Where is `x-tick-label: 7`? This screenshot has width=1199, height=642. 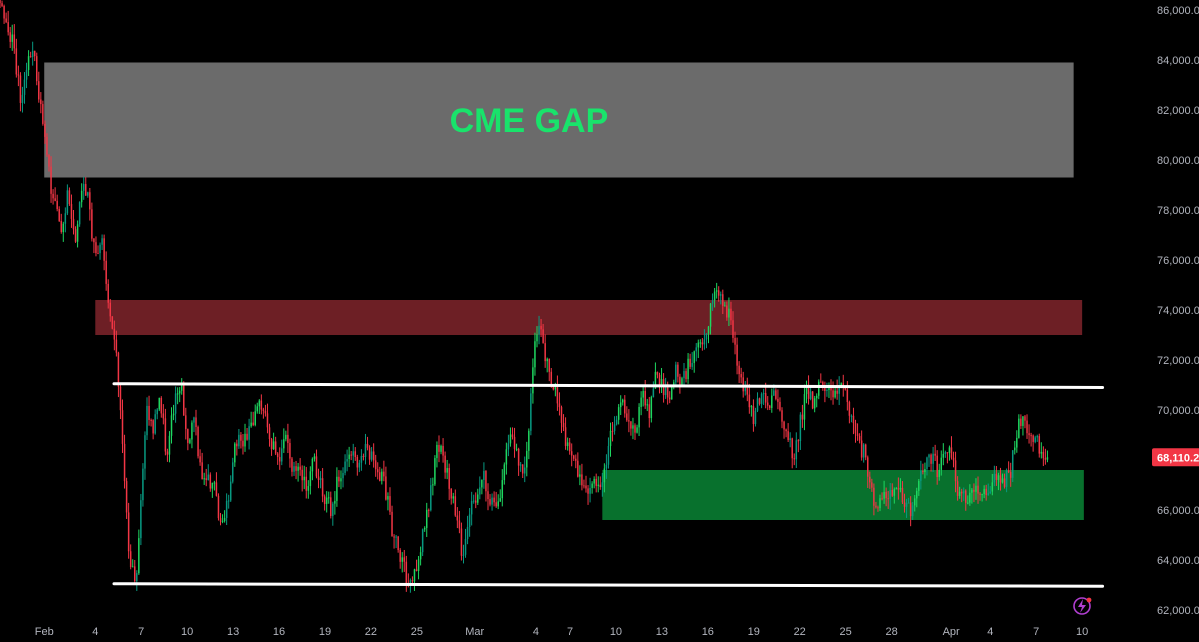
x-tick-label: 7 is located at coordinates (570, 632).